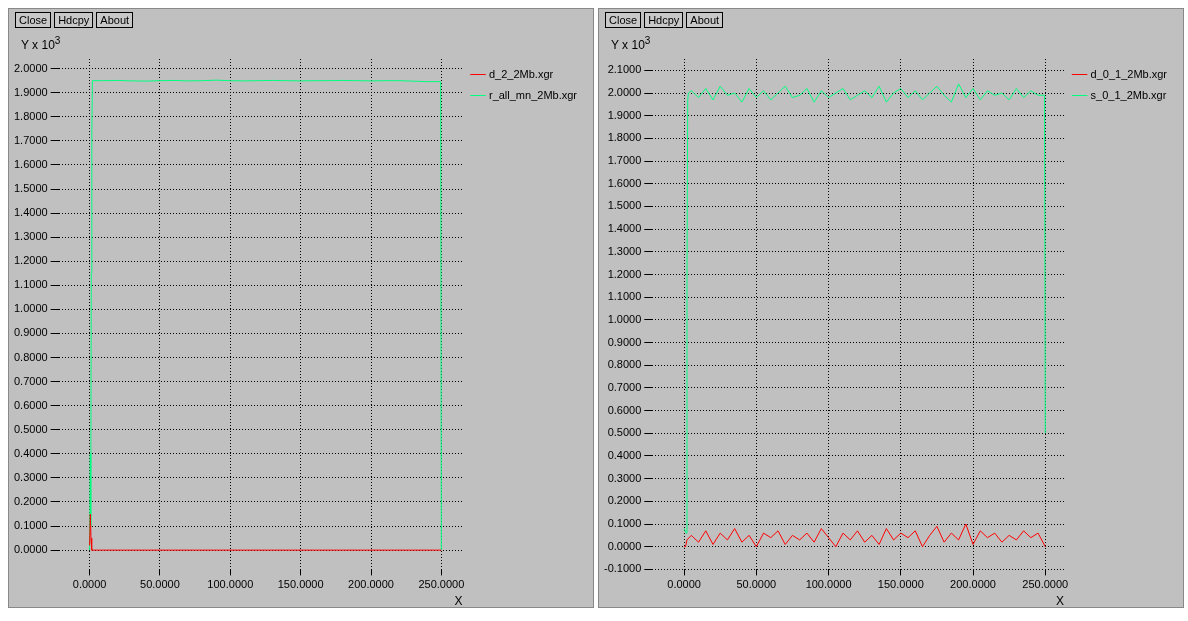 The image size is (1188, 621). What do you see at coordinates (1128, 94) in the screenshot?
I see `legend-label: s_0_1_2Mb.xgr` at bounding box center [1128, 94].